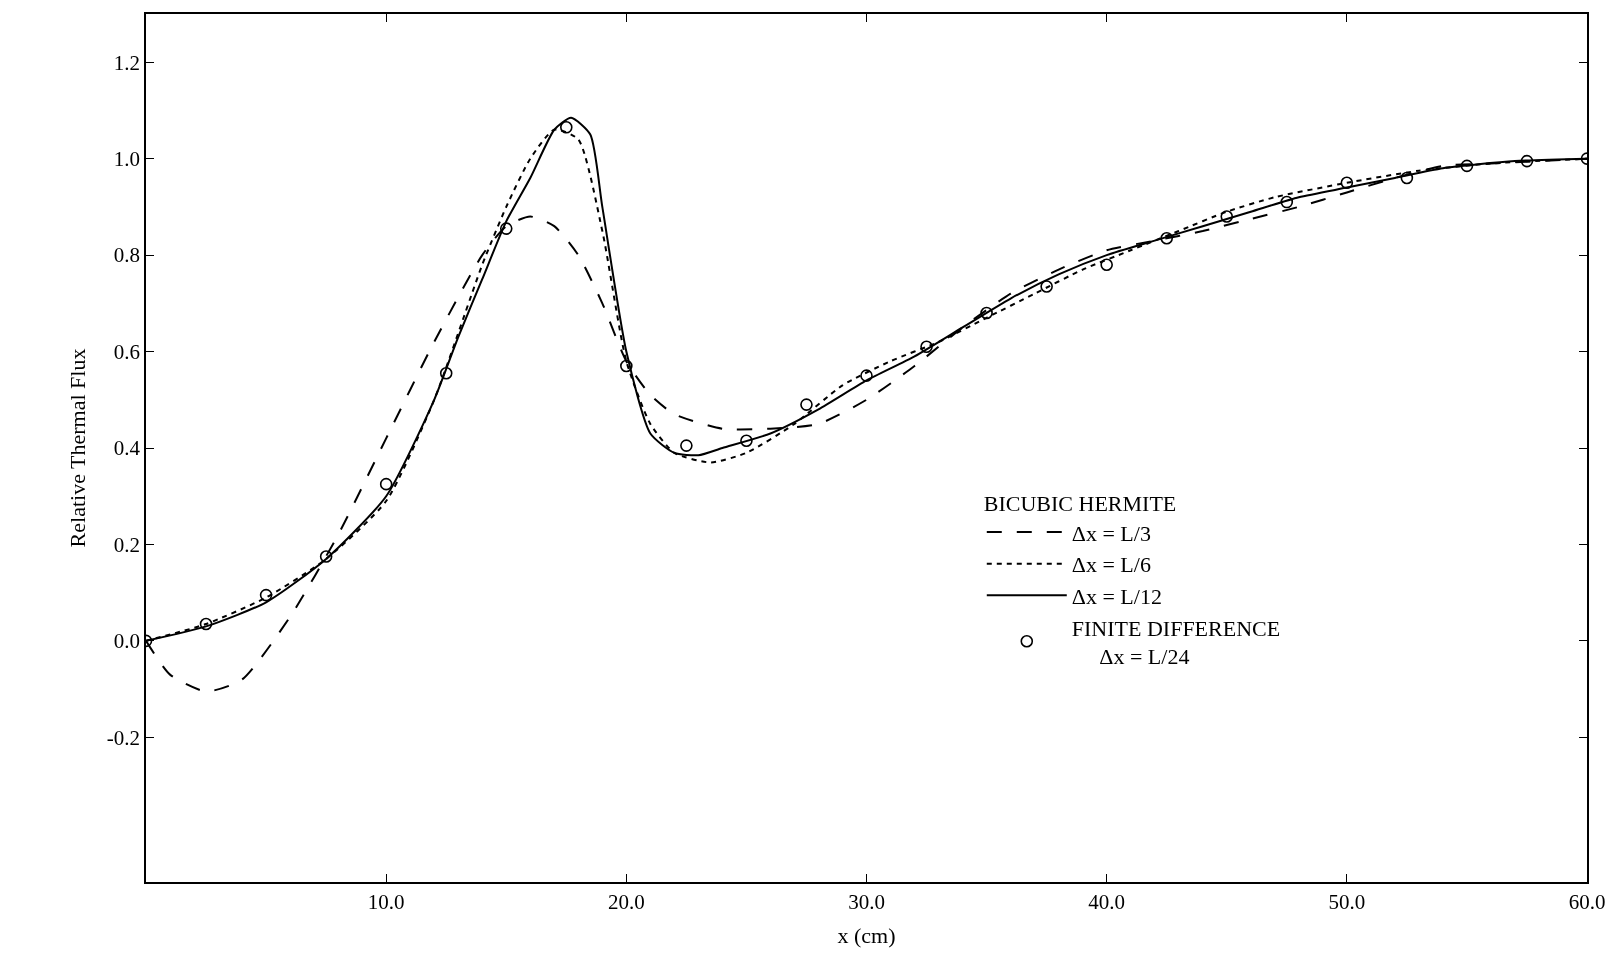 The height and width of the screenshot is (962, 1622). I want to click on y-tick-label: 1.2, so click(127, 62).